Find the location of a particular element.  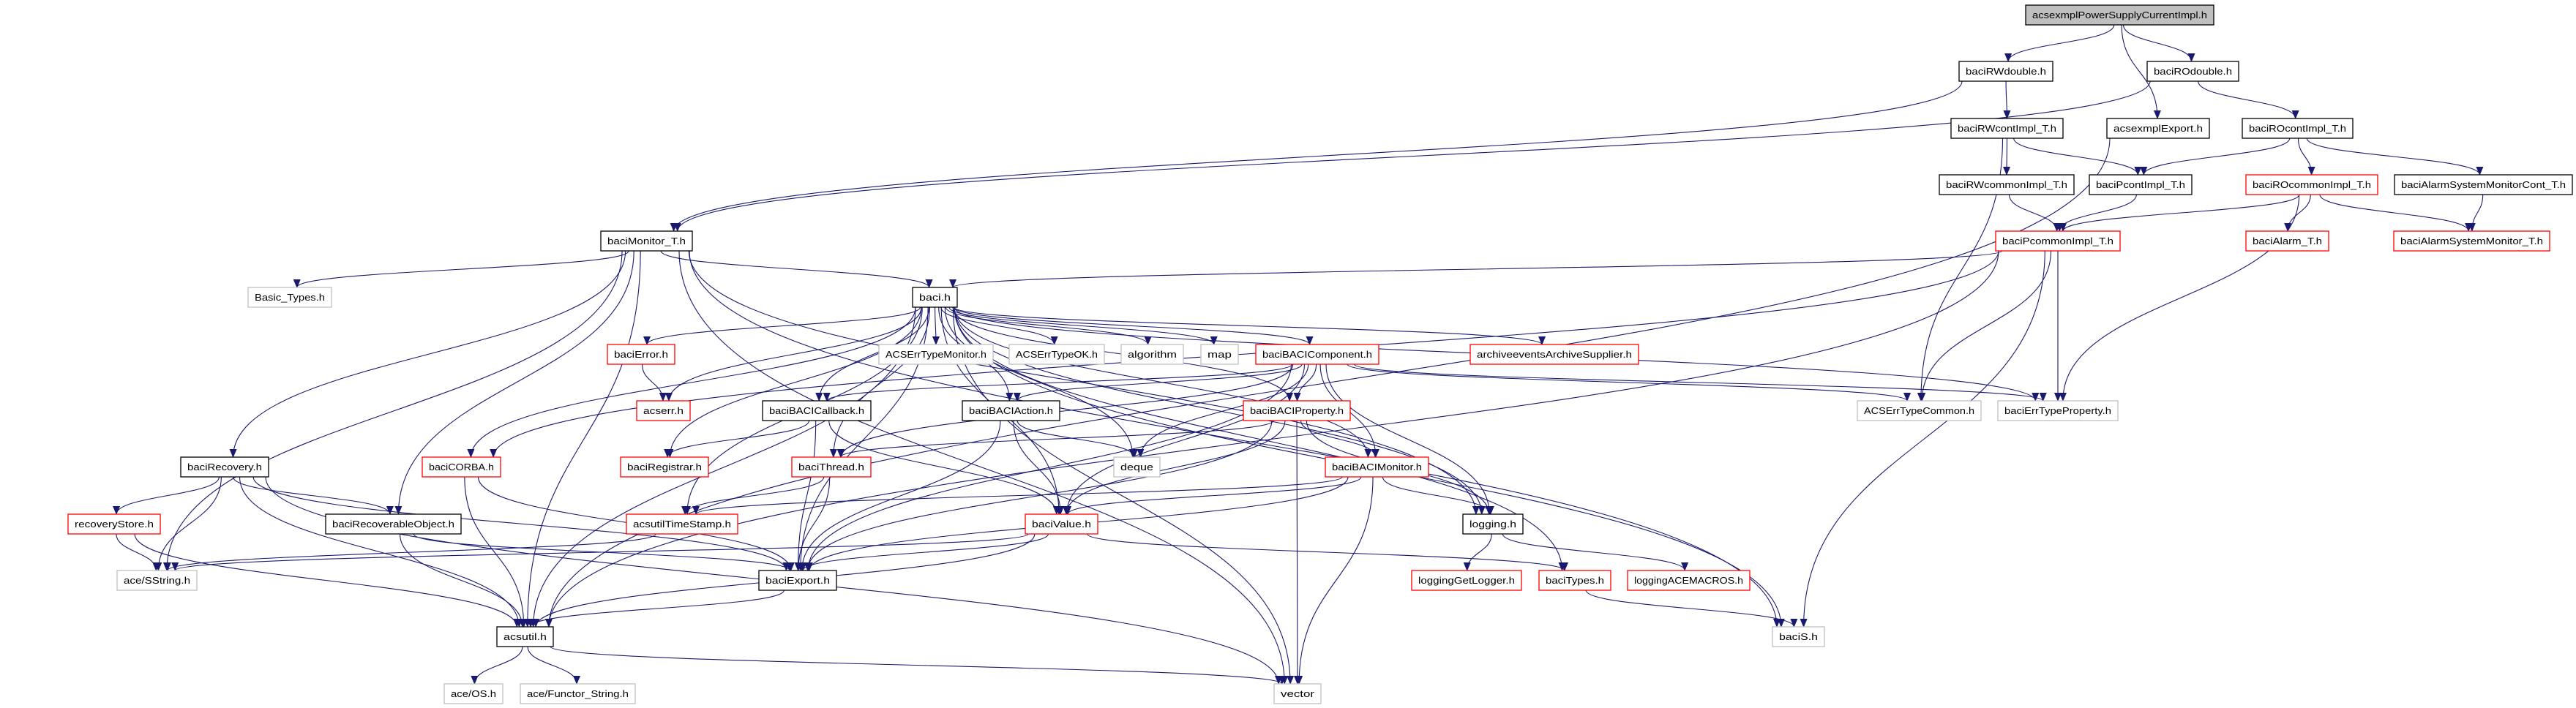

node-asm: baciAlarmSystemMonitor_T.h is located at coordinates (2471, 241).